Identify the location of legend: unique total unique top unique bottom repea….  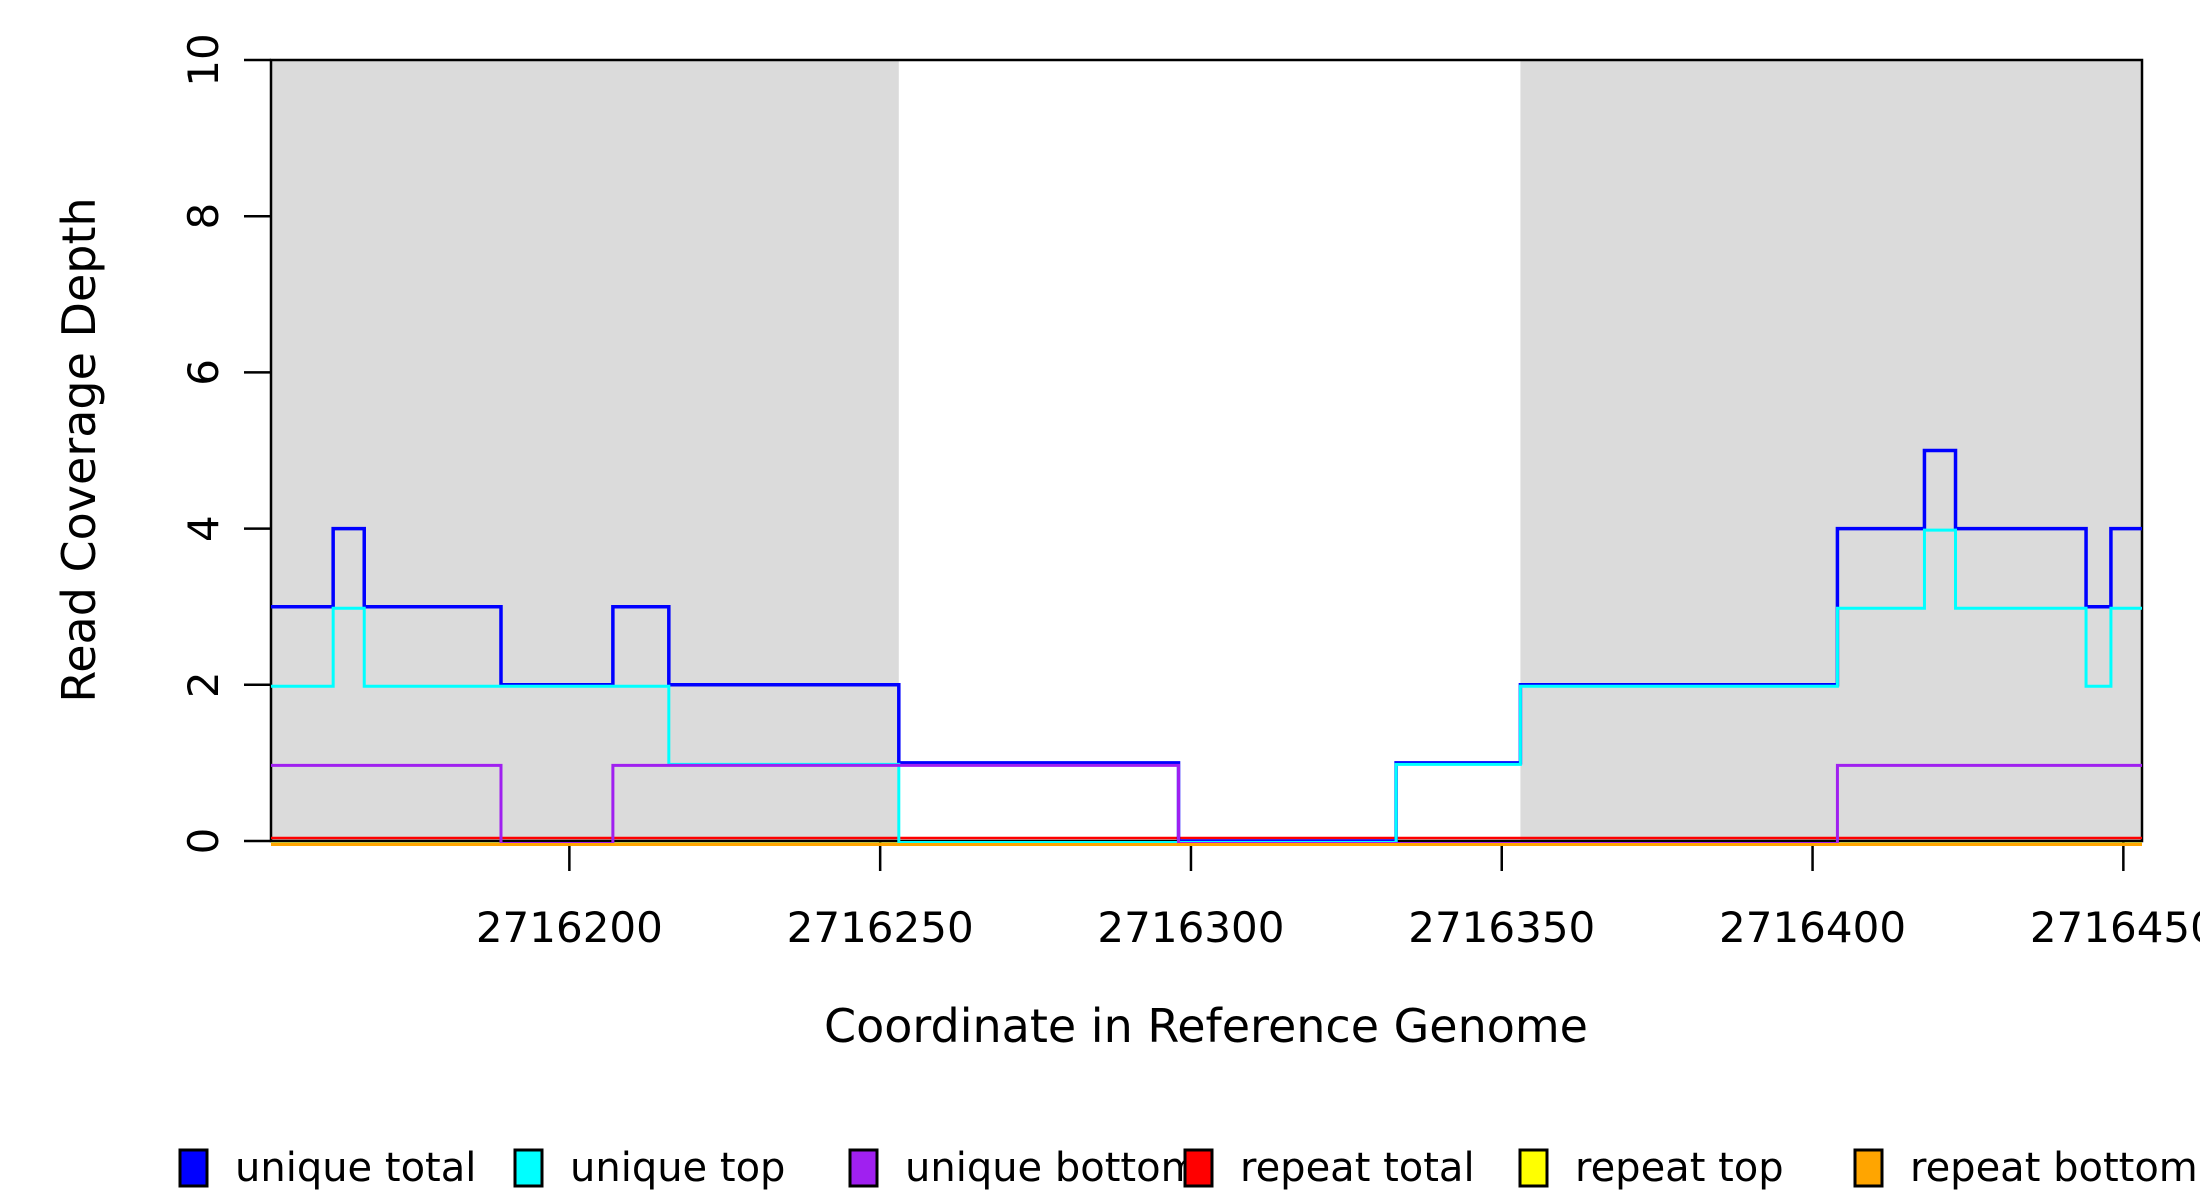
(1188, 1168).